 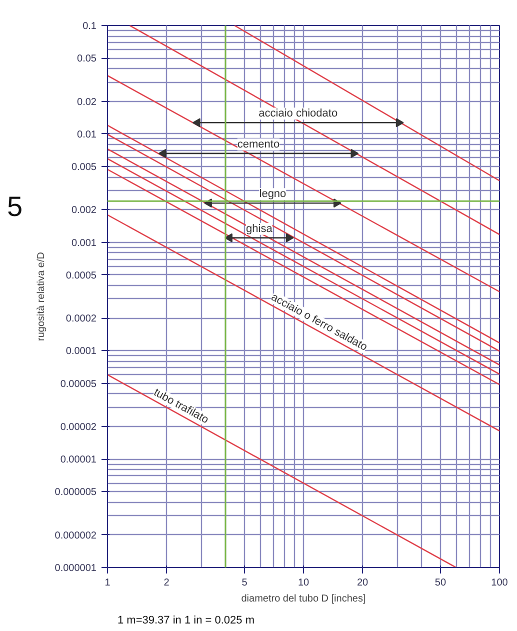 What do you see at coordinates (303, 599) in the screenshot?
I see `x-axis-title: diametro del tubo D [inches]` at bounding box center [303, 599].